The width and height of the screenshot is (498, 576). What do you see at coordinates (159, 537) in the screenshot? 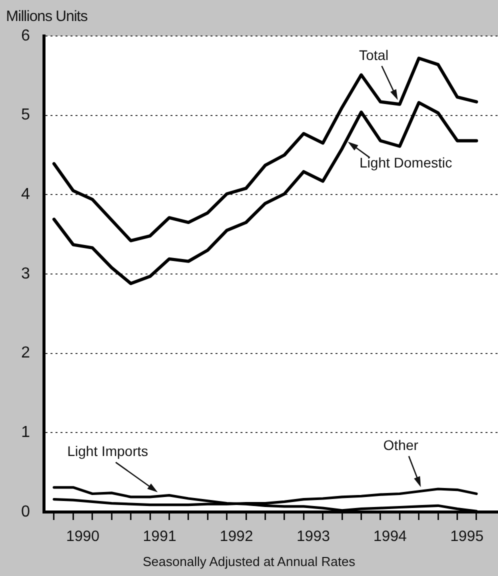
I see `x-tick-label: 1991` at bounding box center [159, 537].